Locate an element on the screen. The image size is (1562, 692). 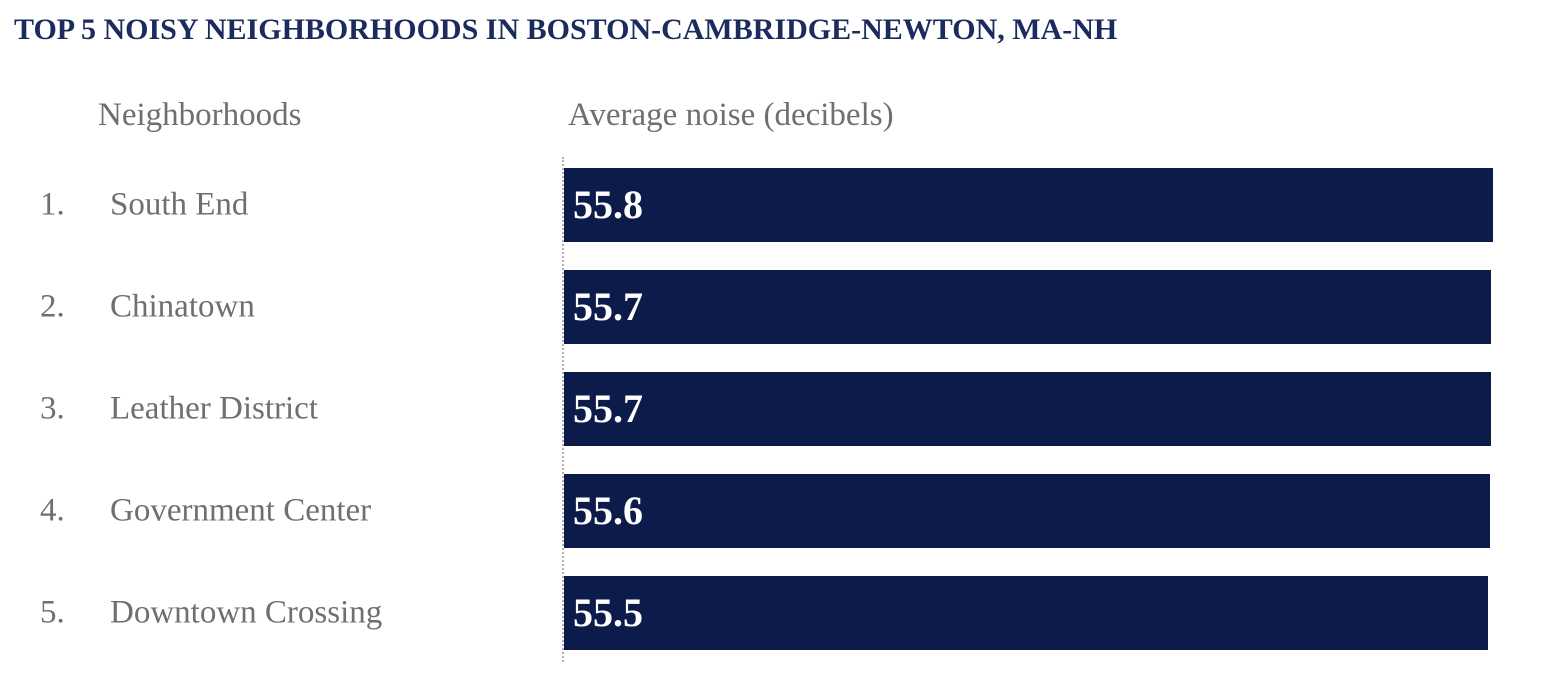
row-rank: 2. is located at coordinates (52, 306).